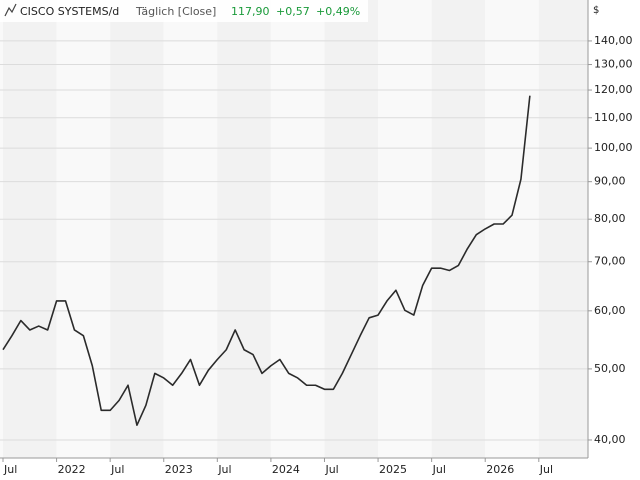  I want to click on x-tick-label: 2024, so click(286, 469).